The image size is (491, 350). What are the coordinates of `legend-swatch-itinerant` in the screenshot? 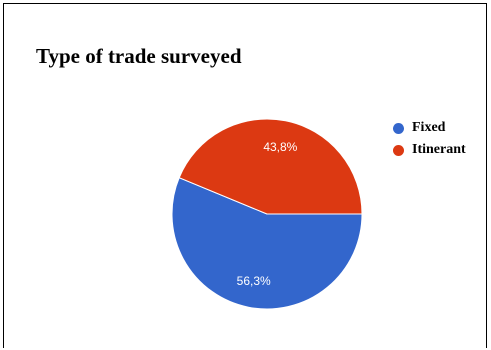 It's located at (398, 150).